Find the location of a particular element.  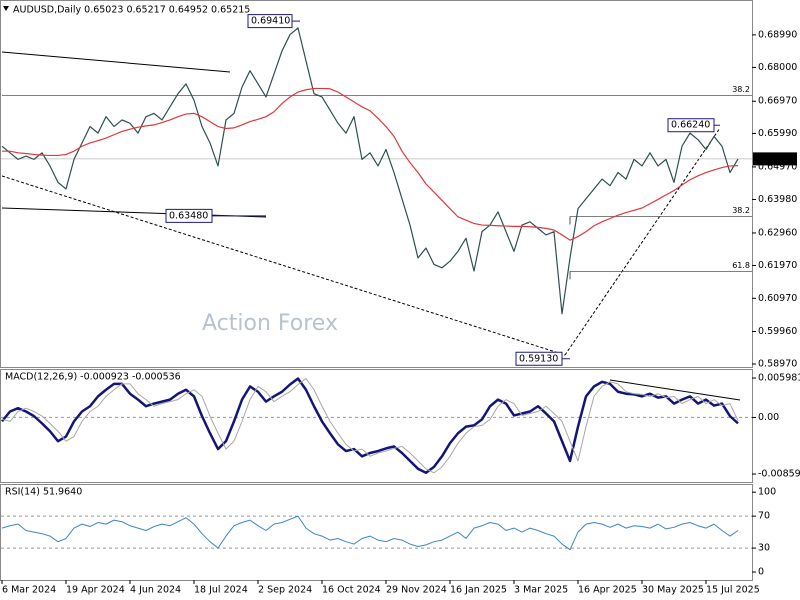

y-tick-label: 0.65990 is located at coordinates (777, 133).